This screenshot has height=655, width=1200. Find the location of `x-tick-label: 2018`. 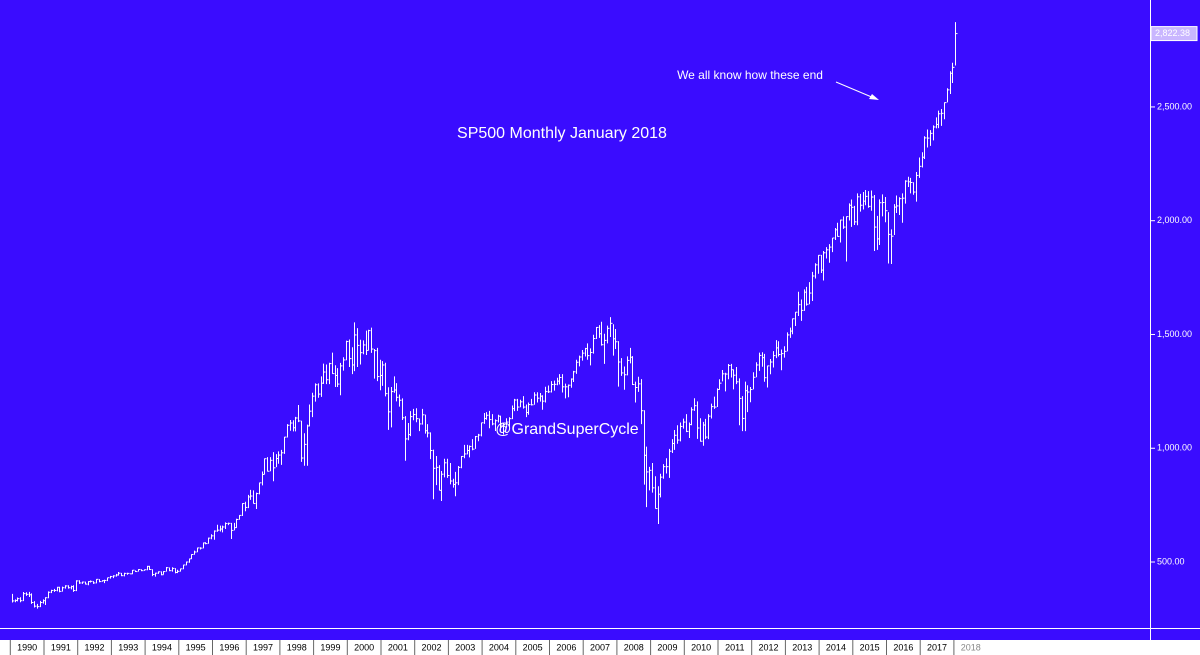

x-tick-label: 2018 is located at coordinates (971, 647).